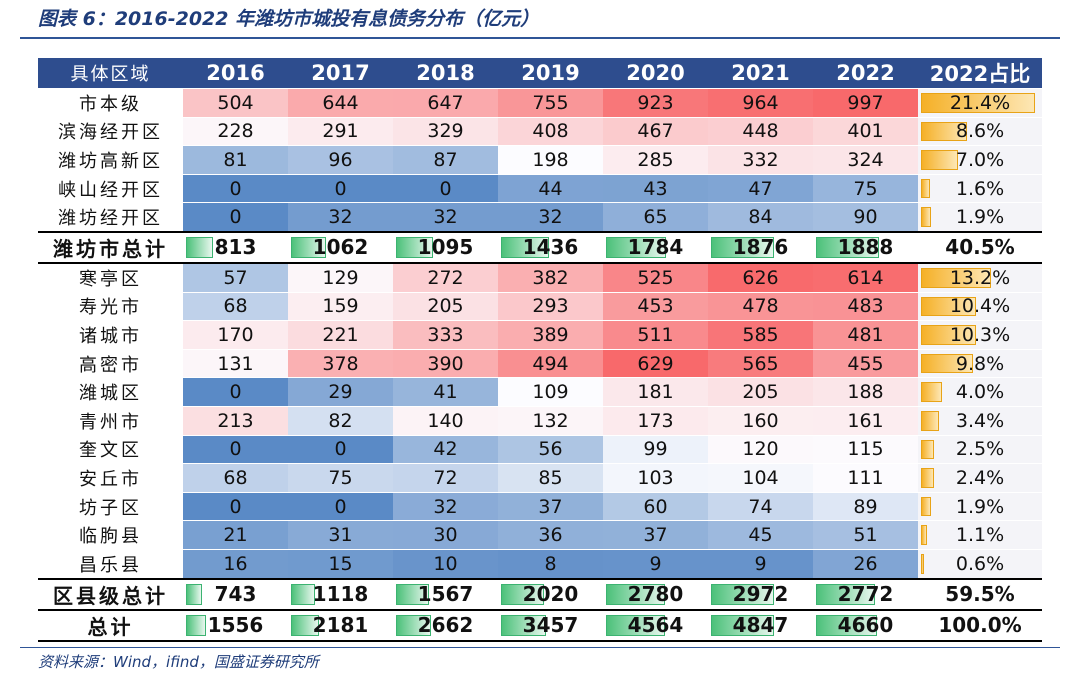  I want to click on cell-text: 629, so click(655, 363).